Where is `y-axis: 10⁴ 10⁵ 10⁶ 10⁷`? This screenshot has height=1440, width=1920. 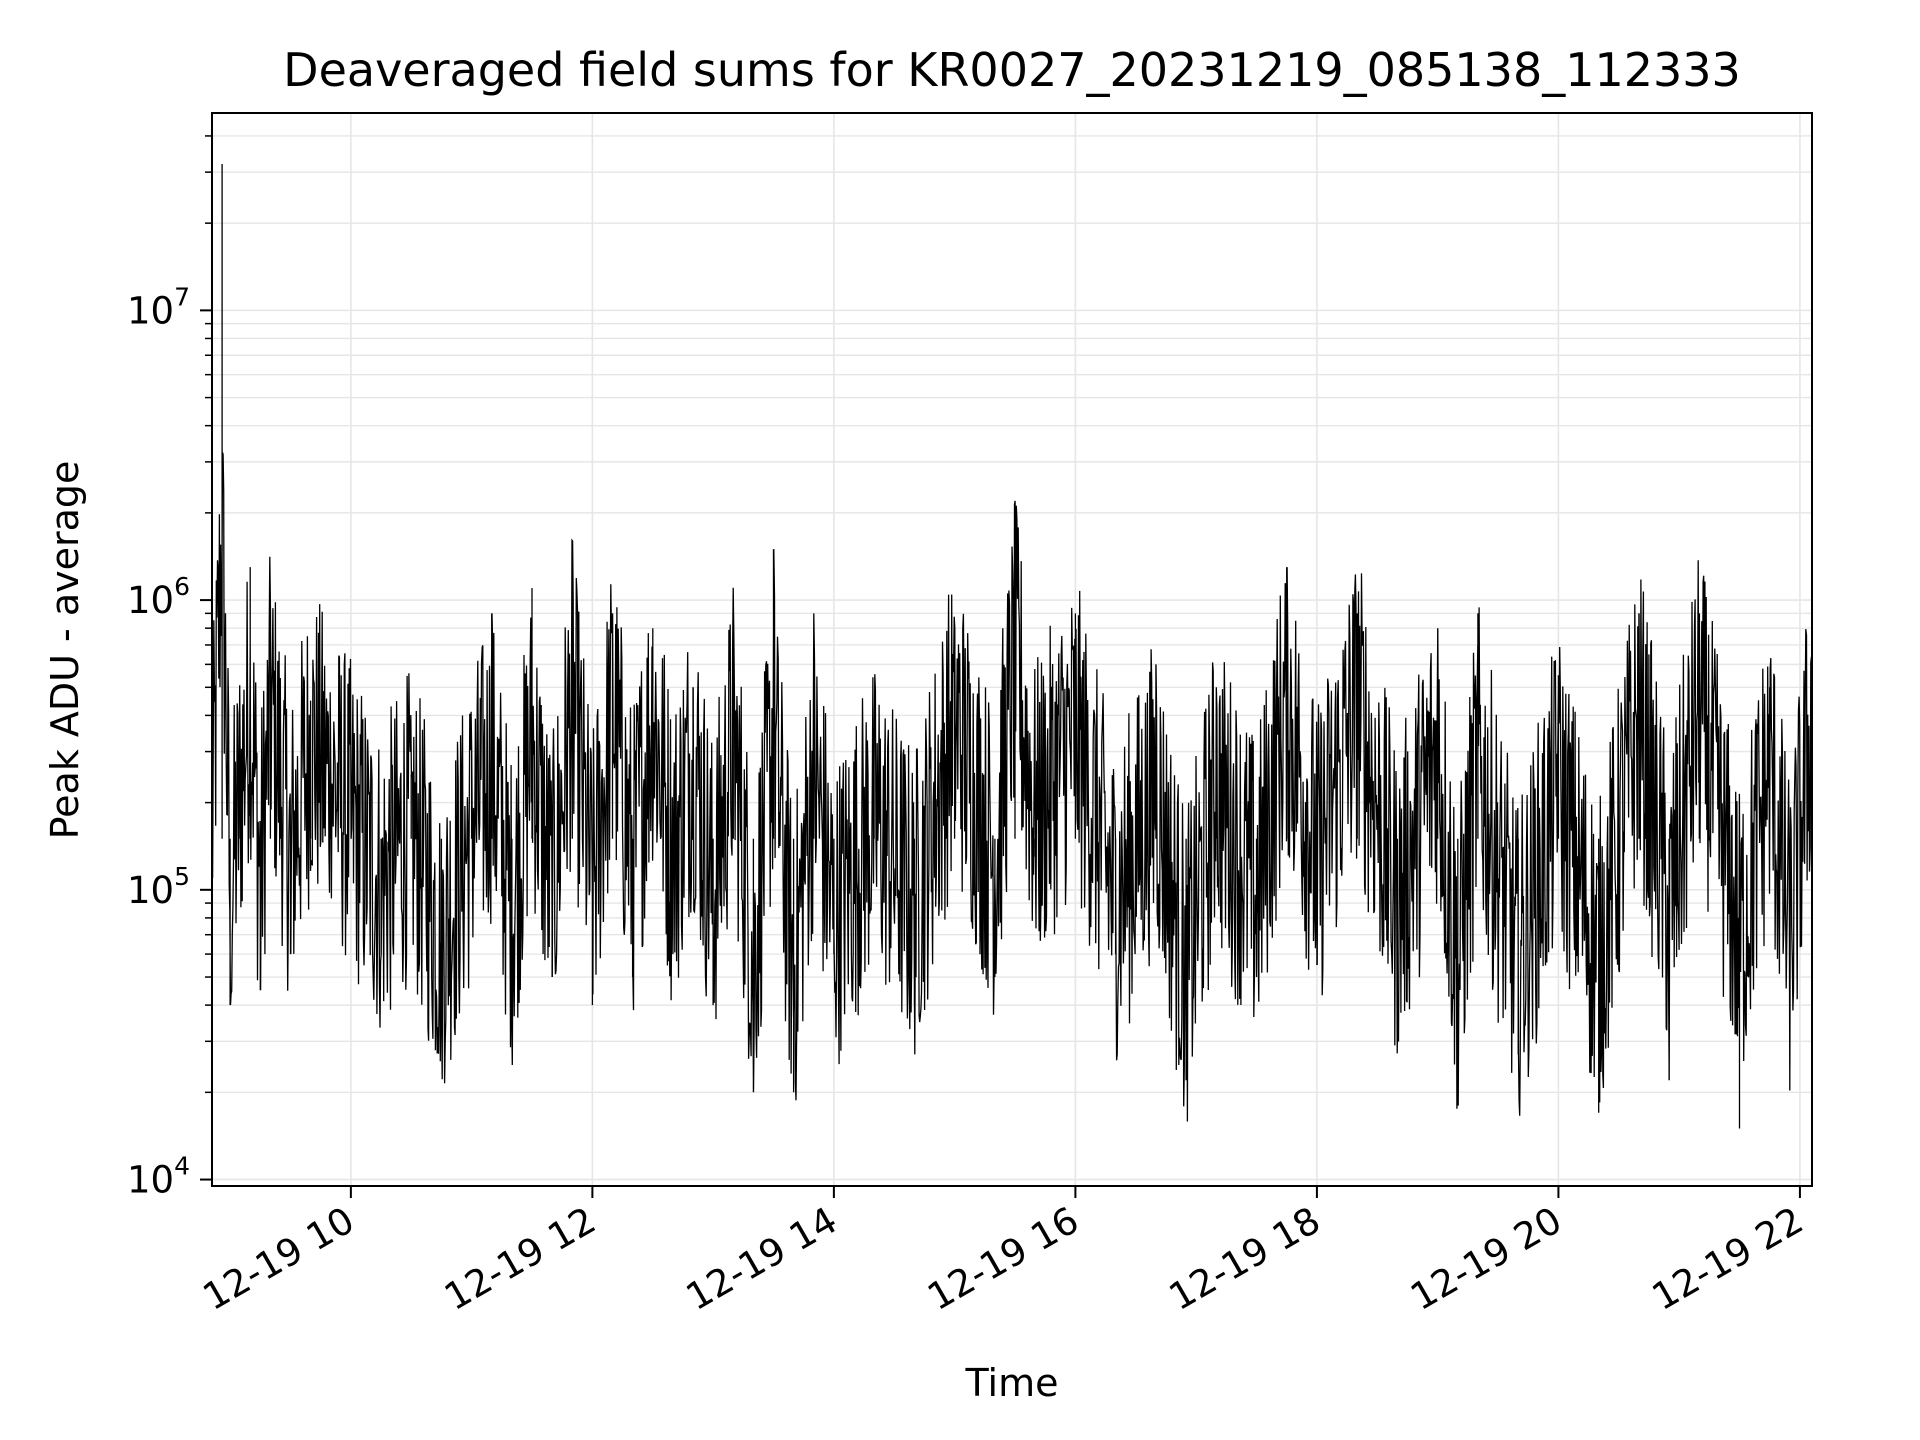 y-axis: 10⁴ 10⁵ 10⁶ 10⁷ is located at coordinates (169, 668).